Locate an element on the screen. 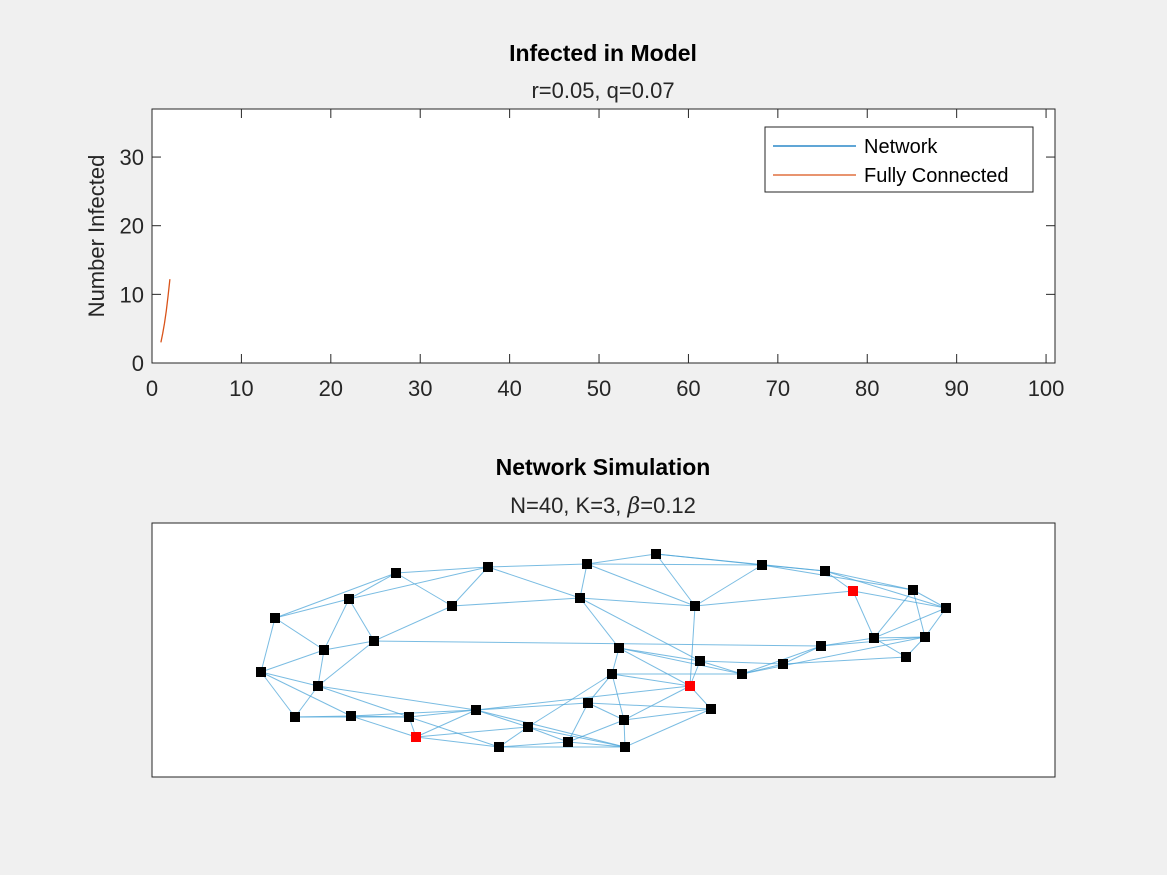  beta-symbol: β is located at coordinates (634, 506).